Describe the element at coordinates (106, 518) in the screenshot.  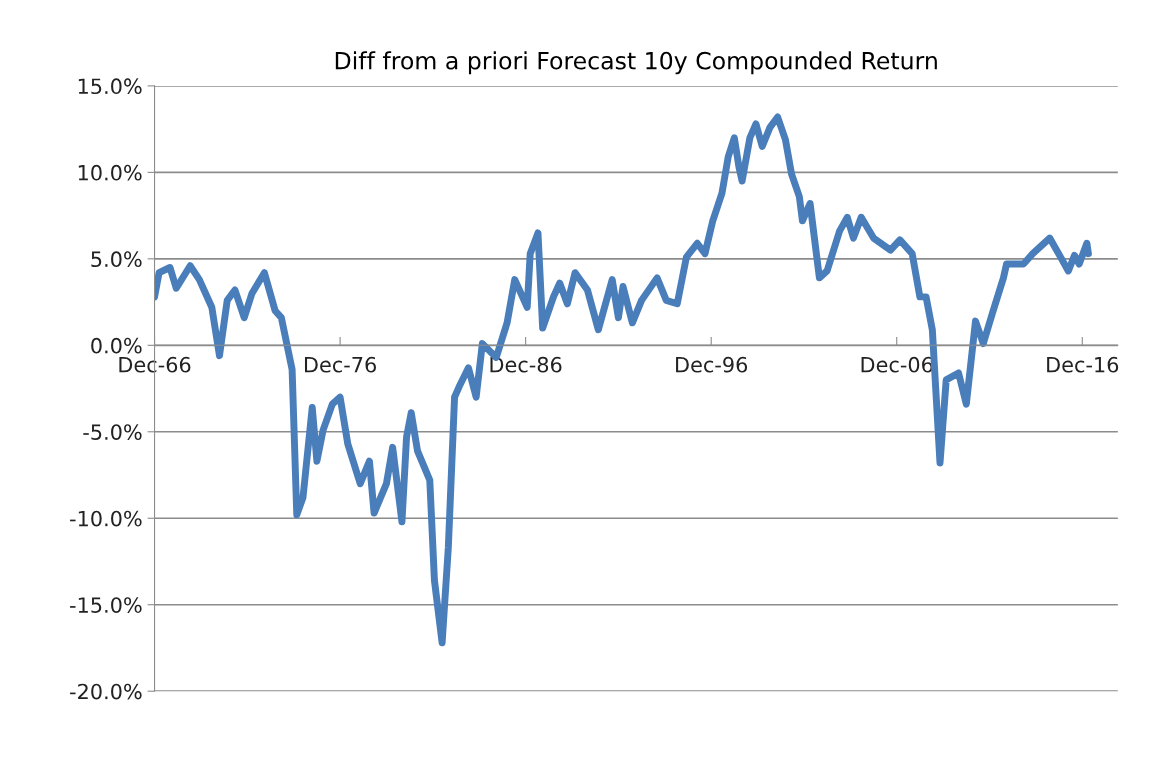
I see `y-tick-label: -10.0%` at that location.